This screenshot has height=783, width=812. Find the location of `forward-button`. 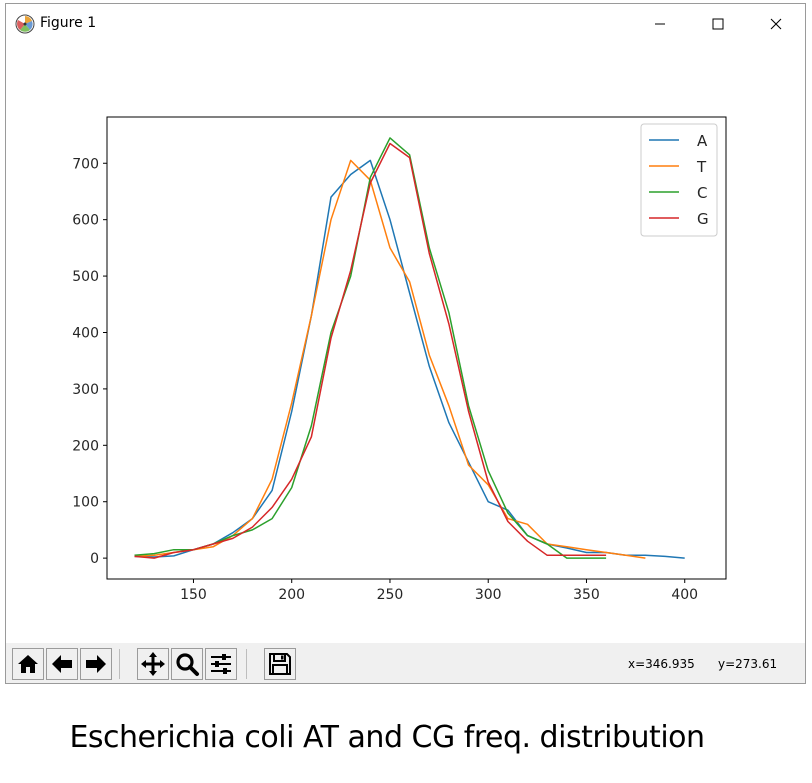

forward-button is located at coordinates (96, 664).